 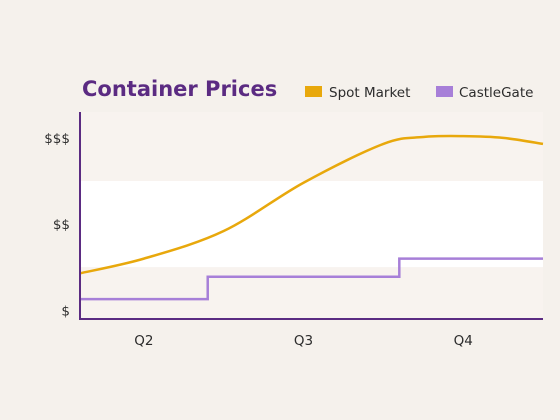 What do you see at coordinates (496, 93) in the screenshot?
I see `legend-label-castlegate: CastleGate` at bounding box center [496, 93].